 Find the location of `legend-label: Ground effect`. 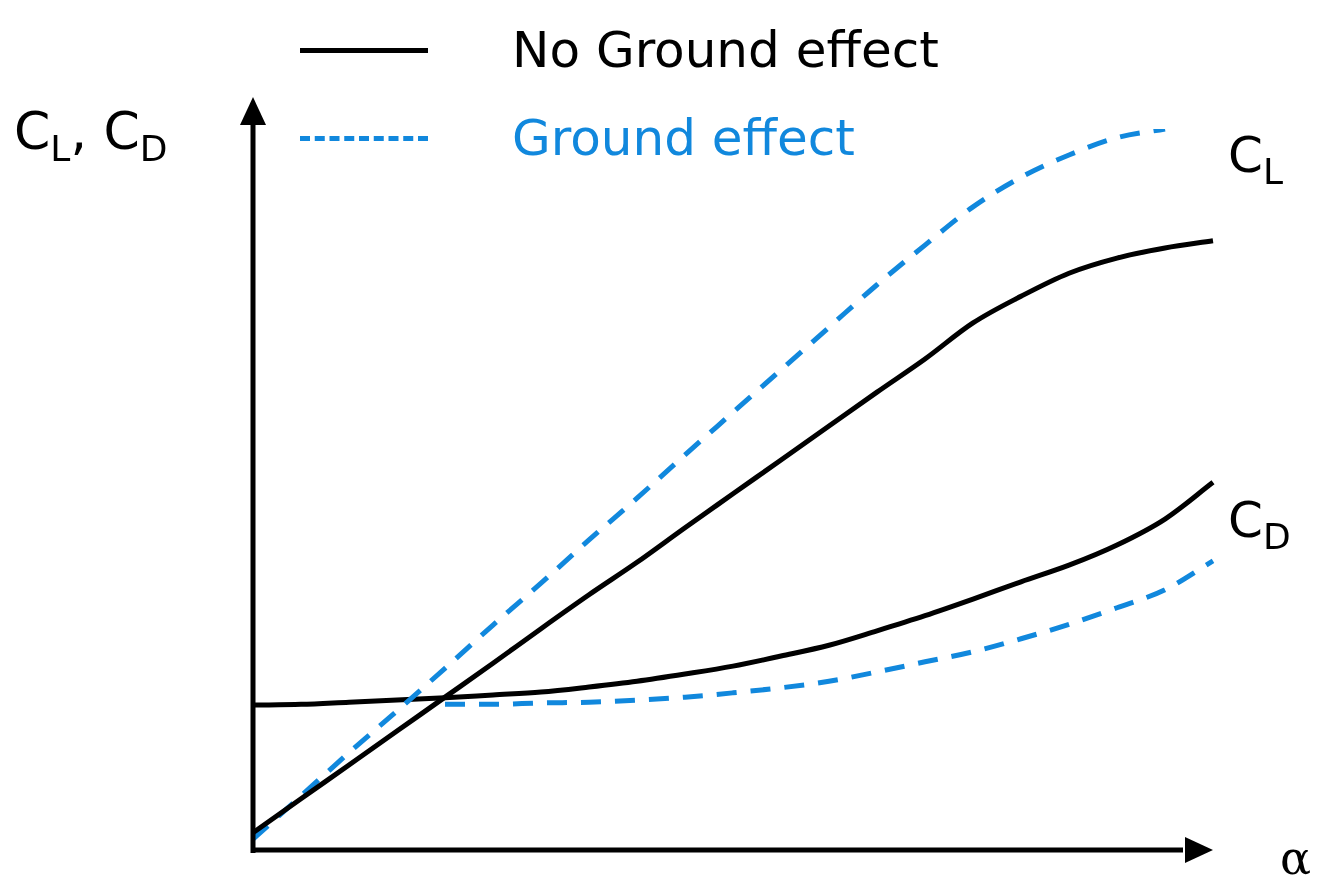

legend-label: Ground effect is located at coordinates (683, 138).